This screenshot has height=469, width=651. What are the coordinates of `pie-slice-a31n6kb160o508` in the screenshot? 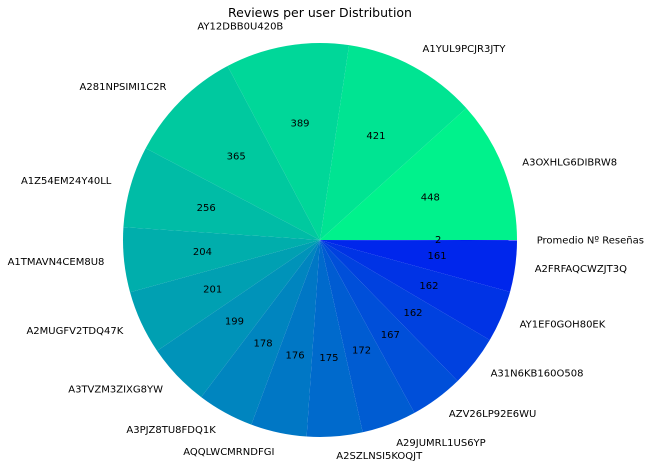 It's located at (405, 310).